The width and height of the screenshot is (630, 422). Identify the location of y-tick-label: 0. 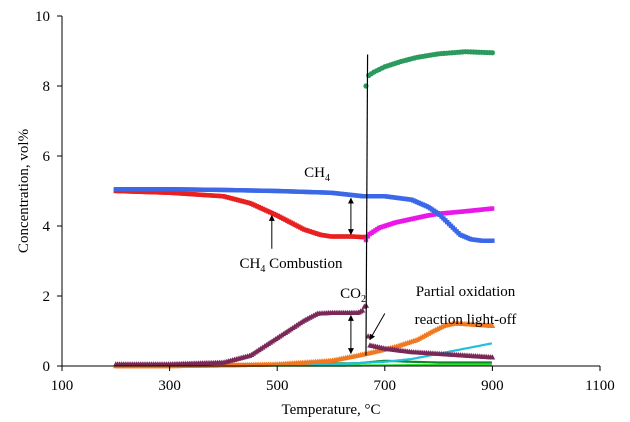
(47, 367).